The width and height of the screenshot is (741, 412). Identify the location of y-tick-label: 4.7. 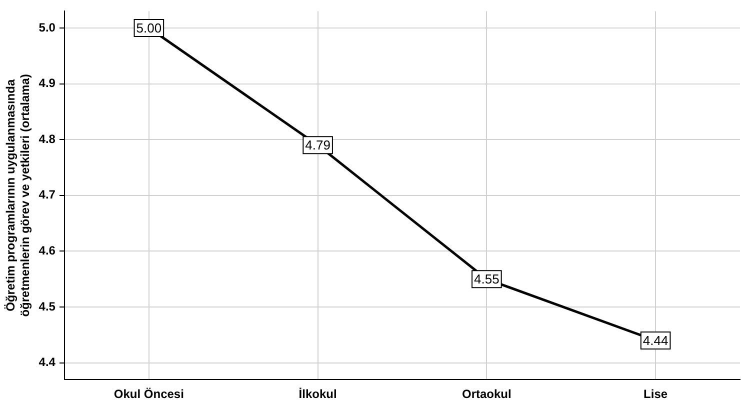
(47, 195).